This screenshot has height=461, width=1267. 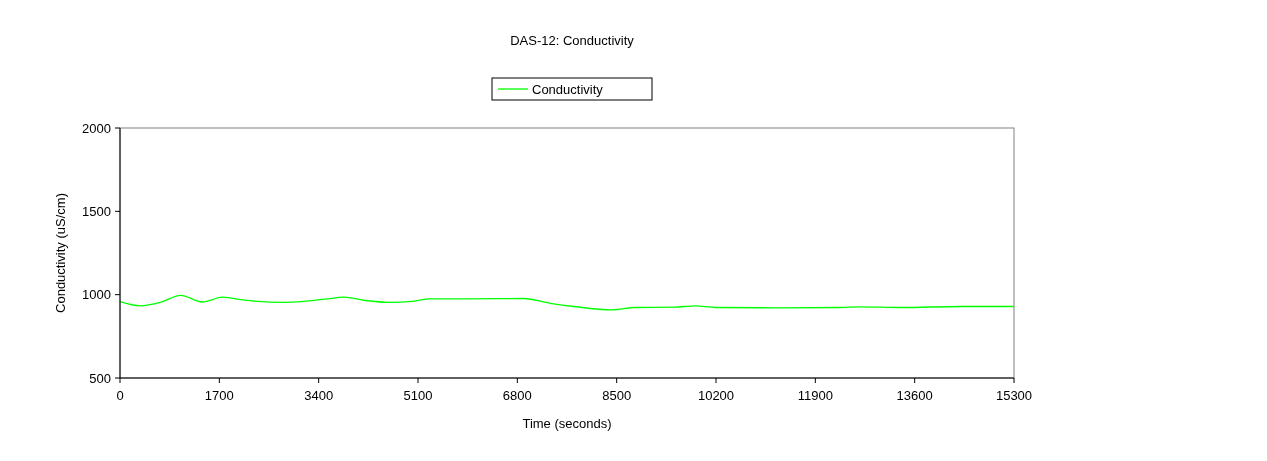 What do you see at coordinates (517, 395) in the screenshot?
I see `x-tick-label: 6800` at bounding box center [517, 395].